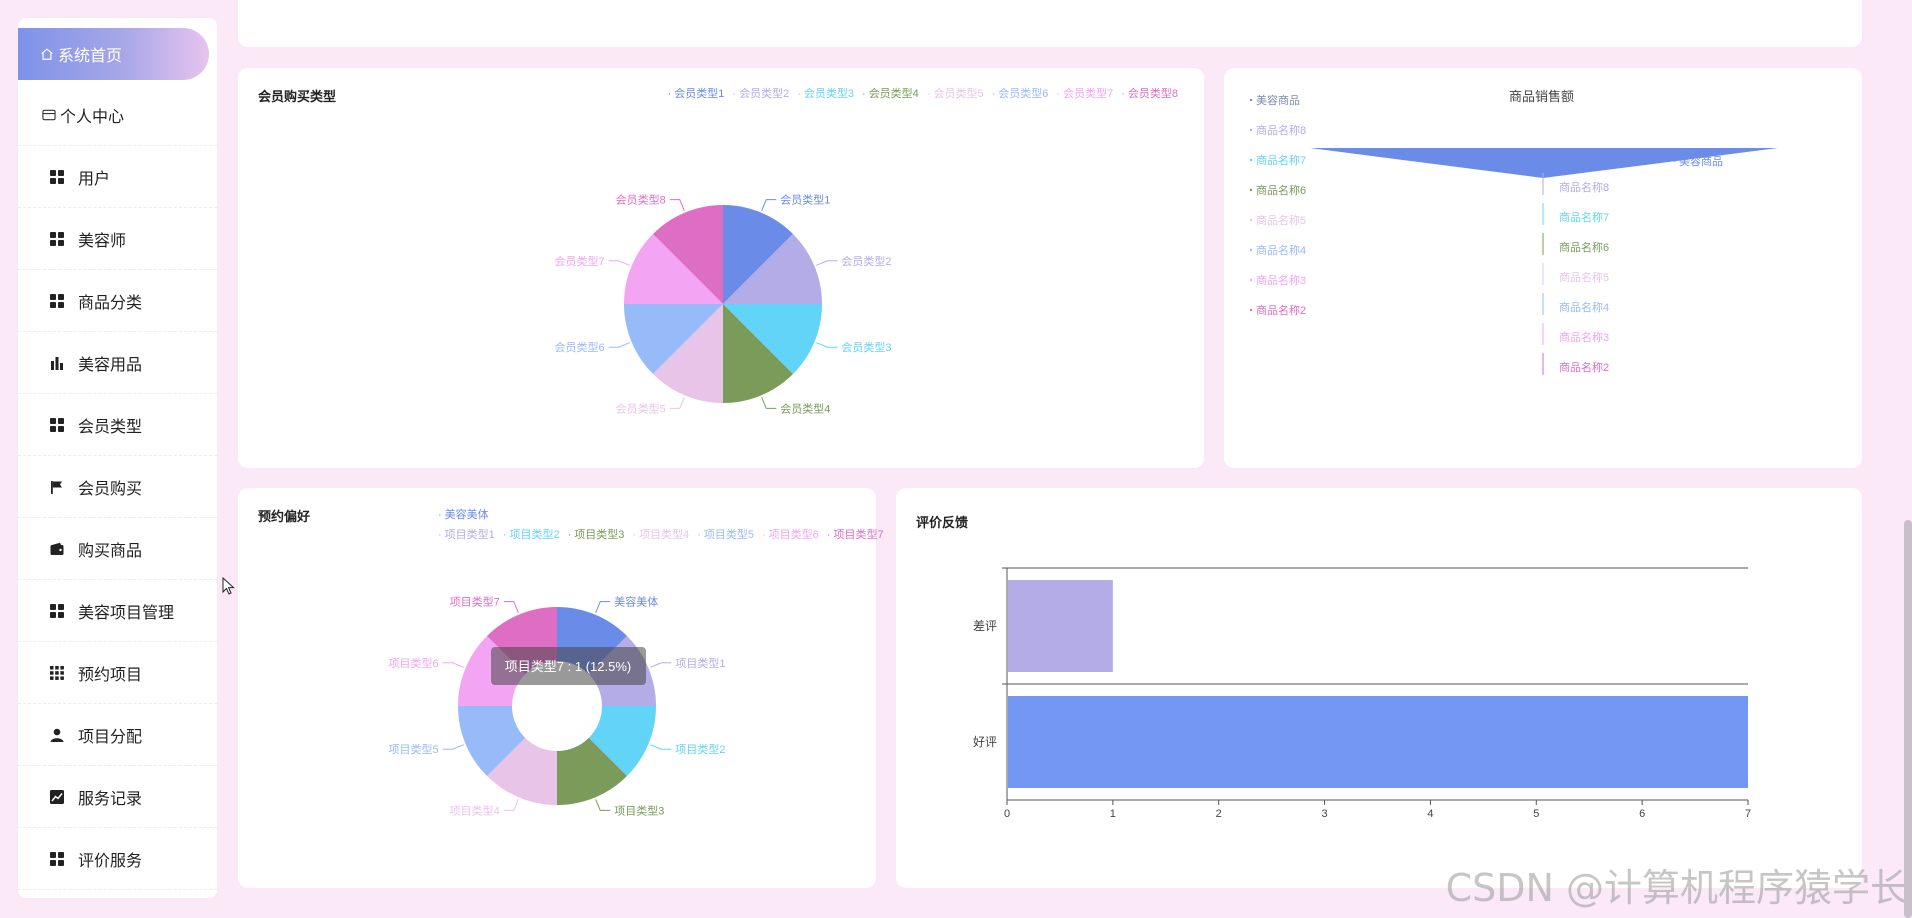 This screenshot has height=918, width=1912. Describe the element at coordinates (1536, 814) in the screenshot. I see `x-tick-label: 5` at that location.